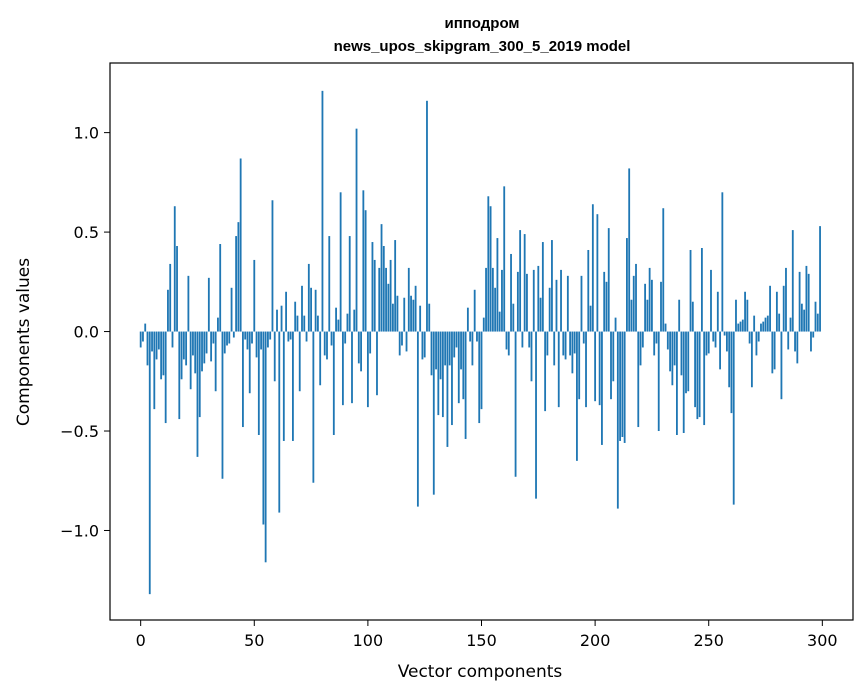  I want to click on x-axis-ticks: 0 50 100 150 200 250 300, so click(487, 635).